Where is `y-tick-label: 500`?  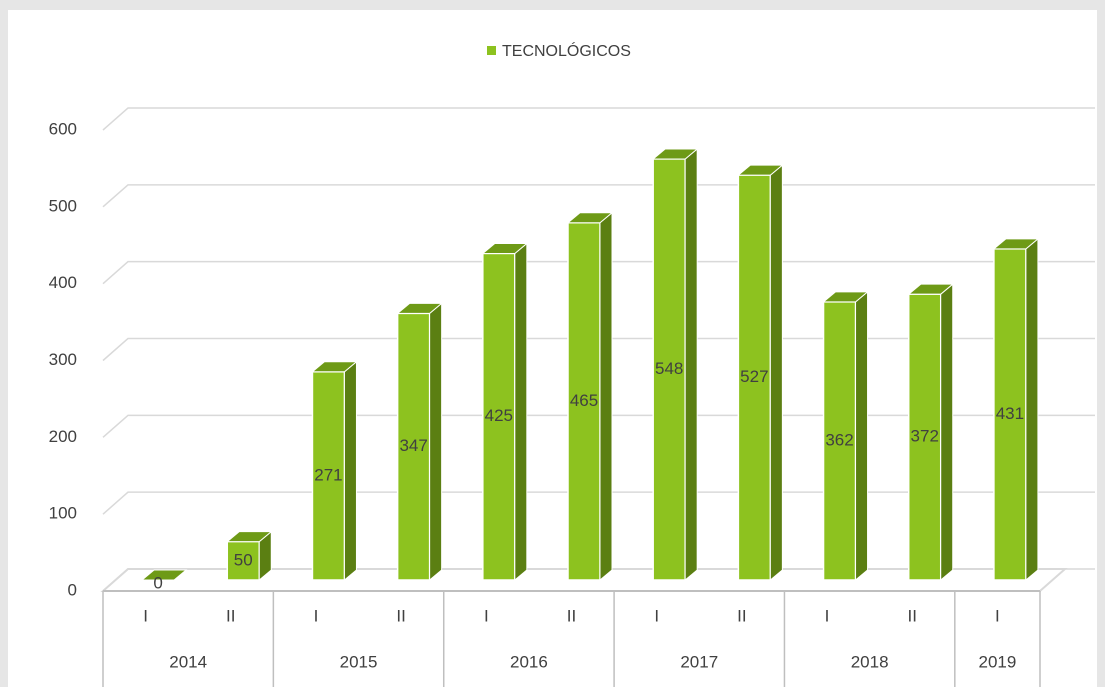
y-tick-label: 500 is located at coordinates (63, 205).